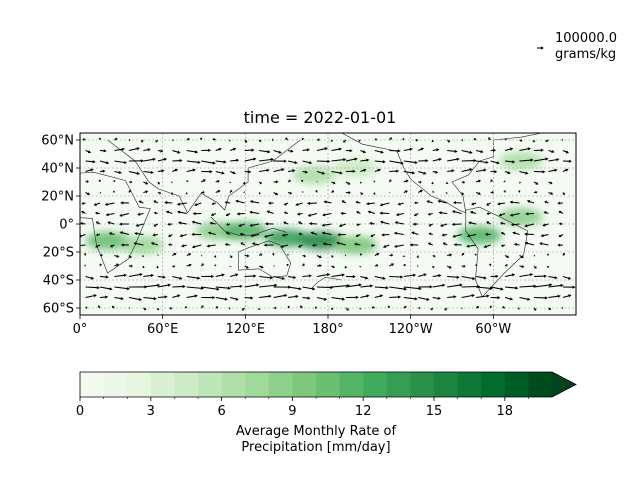  What do you see at coordinates (321, 240) in the screenshot?
I see `precip-blob` at bounding box center [321, 240].